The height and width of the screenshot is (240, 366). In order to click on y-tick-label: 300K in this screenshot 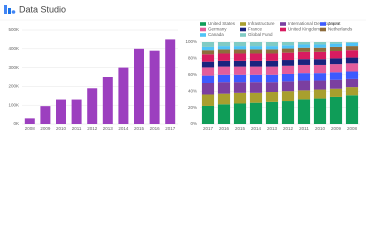, I will do `click(13, 67)`.